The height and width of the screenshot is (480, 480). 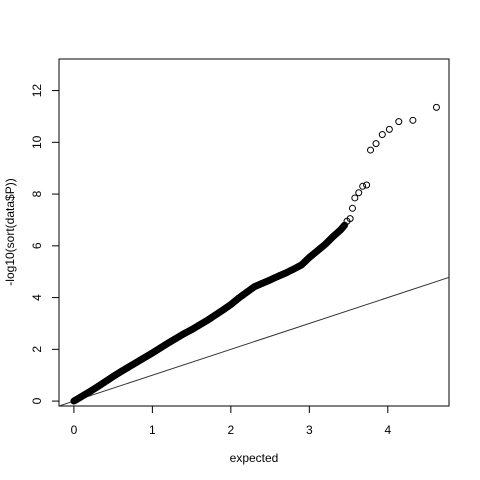 I want to click on x-axis-label: expected, so click(x=254, y=458).